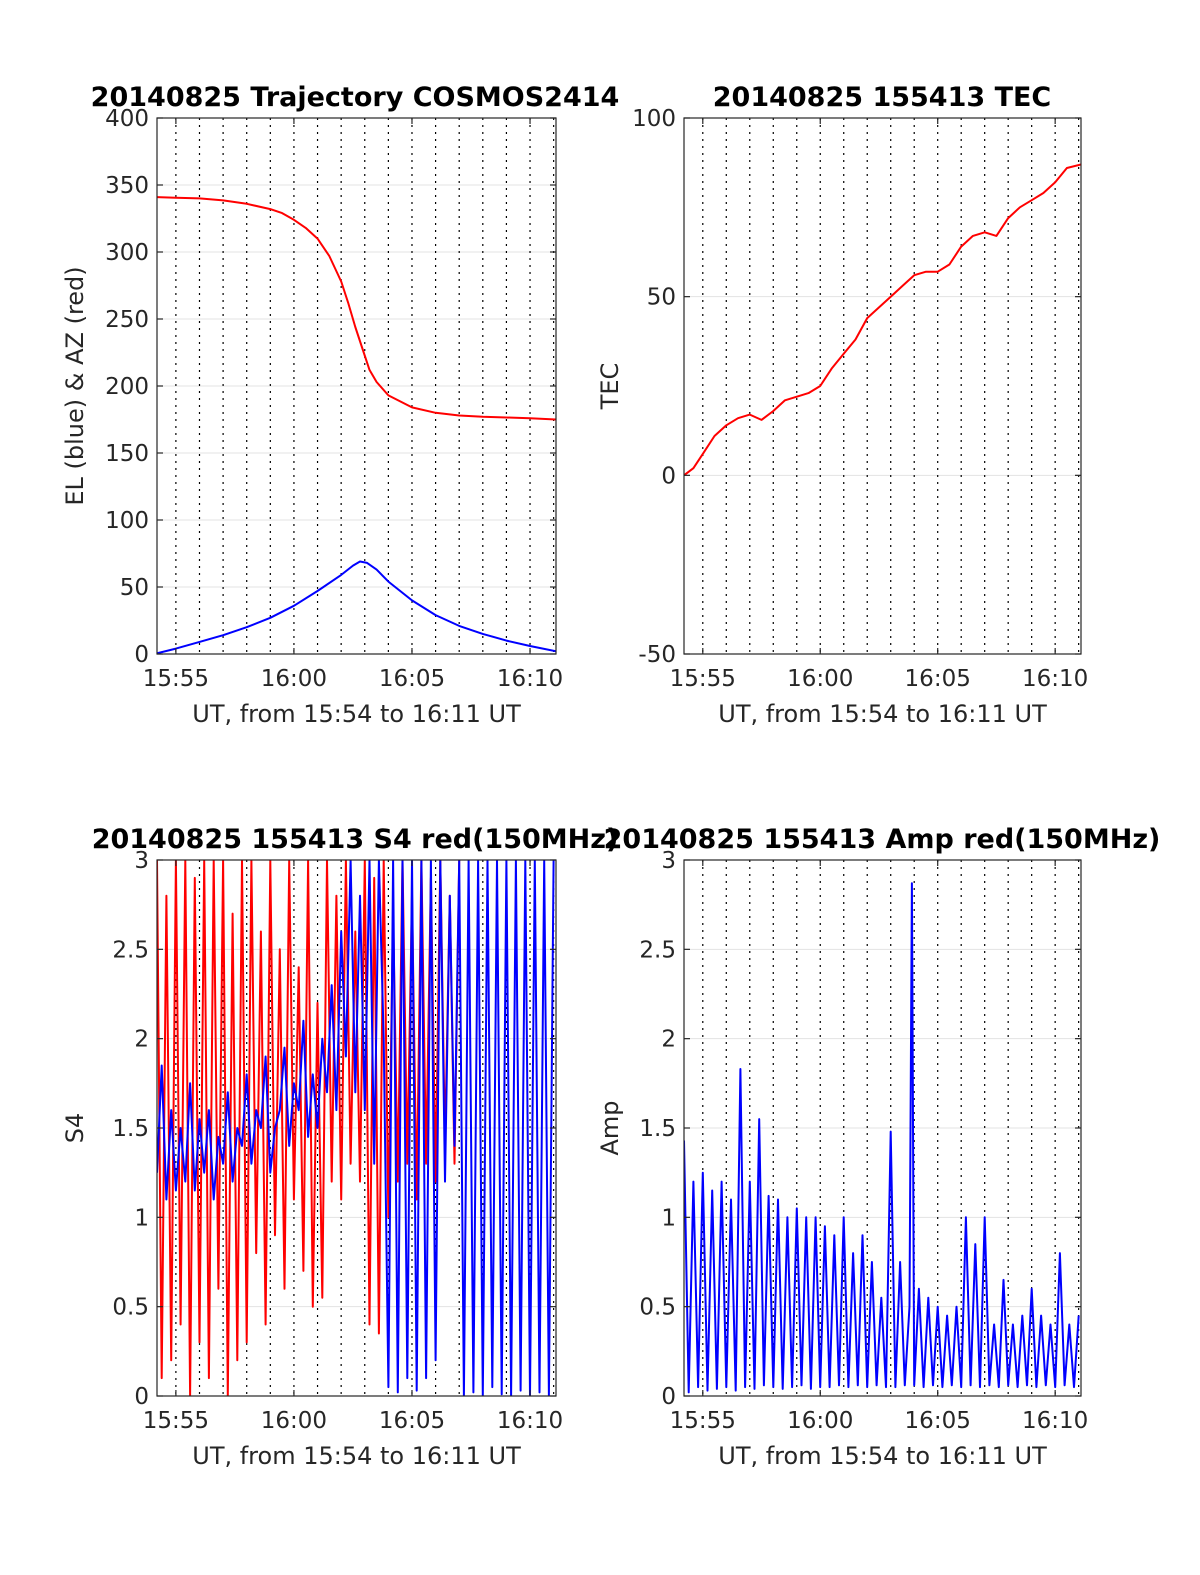  Describe the element at coordinates (668, 1040) in the screenshot. I see `amp-ytick-label-4: 2` at that location.